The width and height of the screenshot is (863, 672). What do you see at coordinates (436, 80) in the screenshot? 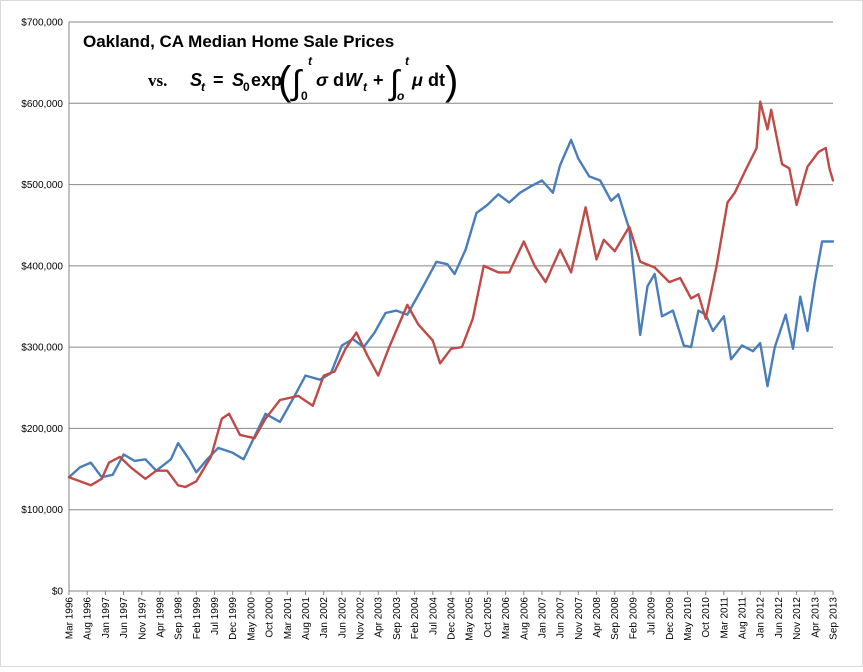
I see `svg-text: dt` at bounding box center [436, 80].